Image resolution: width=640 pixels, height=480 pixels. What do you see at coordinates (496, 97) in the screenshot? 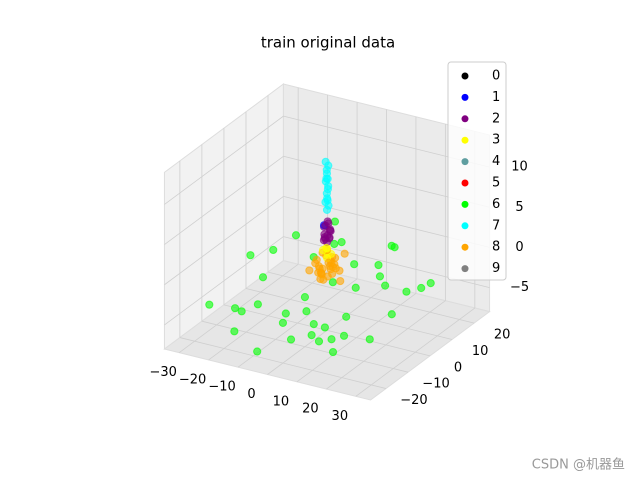
I see `legend-label: 1` at bounding box center [496, 97].